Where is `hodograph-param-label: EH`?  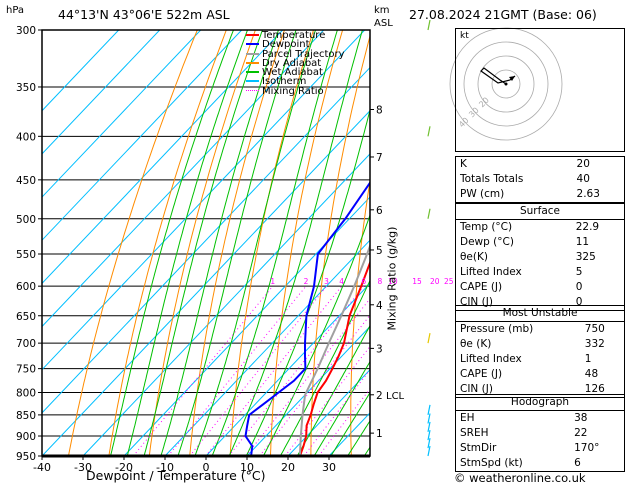 hodograph-param-label: EH is located at coordinates (513, 418).